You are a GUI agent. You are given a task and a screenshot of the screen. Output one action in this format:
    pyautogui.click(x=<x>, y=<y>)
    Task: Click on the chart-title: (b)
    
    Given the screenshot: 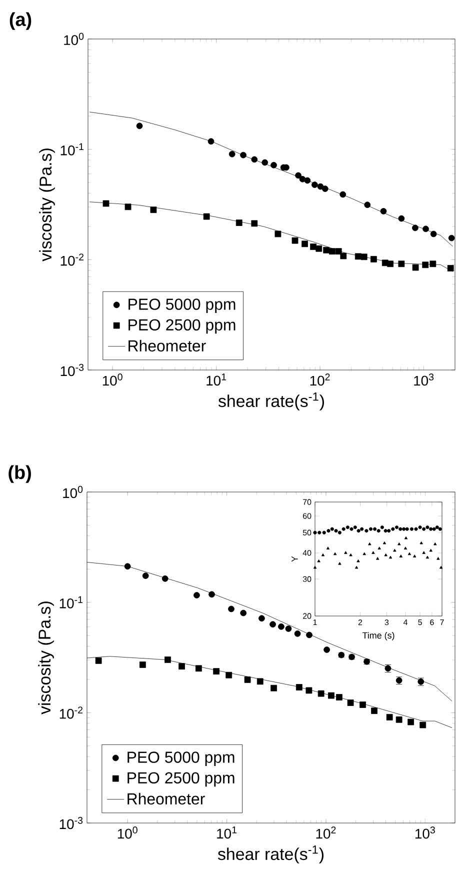 What is the action you would take?
    pyautogui.click(x=19, y=474)
    